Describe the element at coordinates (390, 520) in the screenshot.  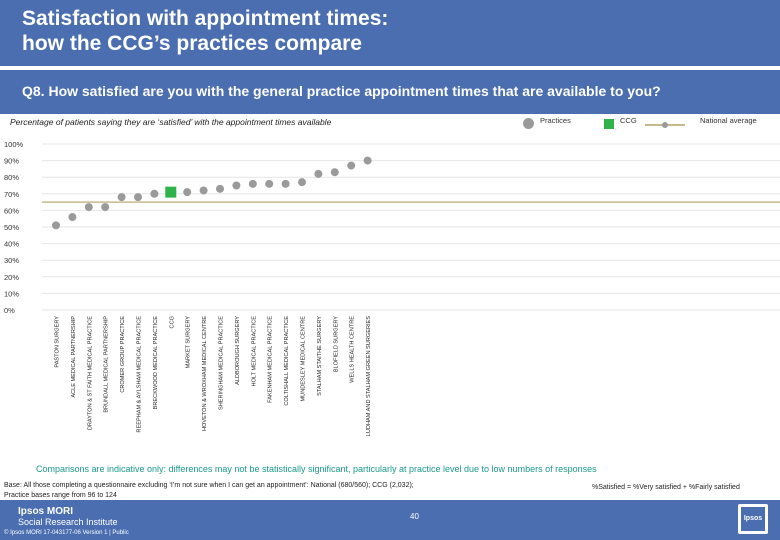
I see `footer-band` at that location.